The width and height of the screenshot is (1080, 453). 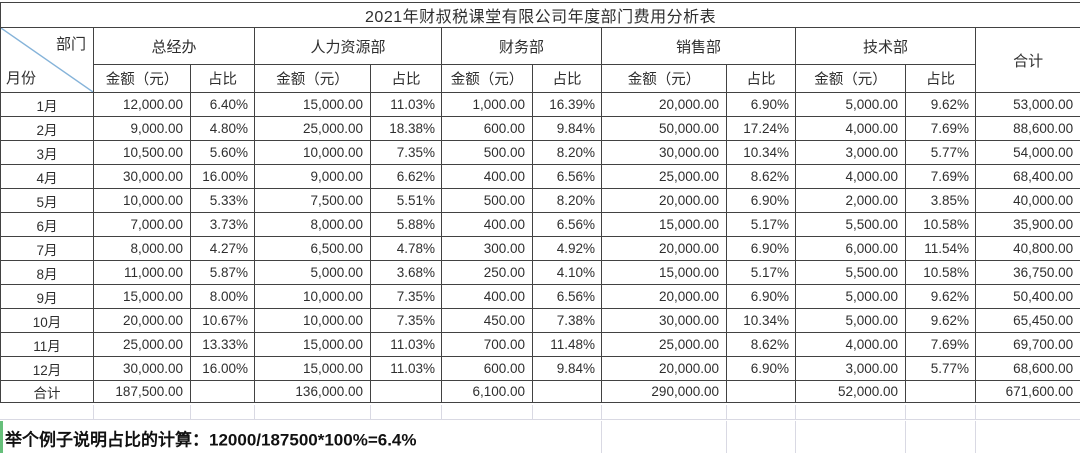 What do you see at coordinates (567, 248) in the screenshot?
I see `ratio-cell: 4.92%` at bounding box center [567, 248].